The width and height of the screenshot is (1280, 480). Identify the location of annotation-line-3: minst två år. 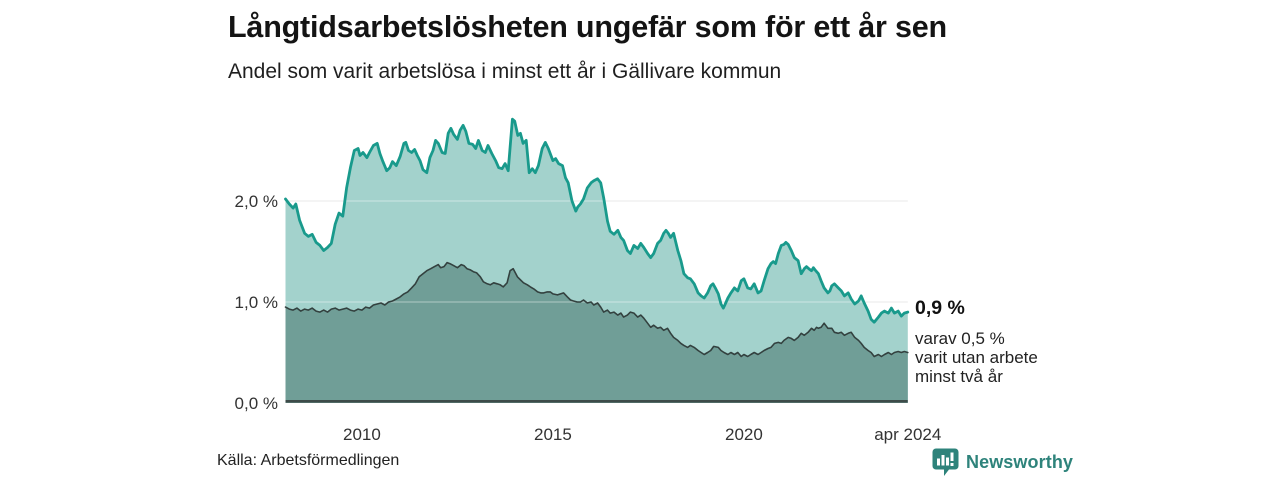
(959, 376).